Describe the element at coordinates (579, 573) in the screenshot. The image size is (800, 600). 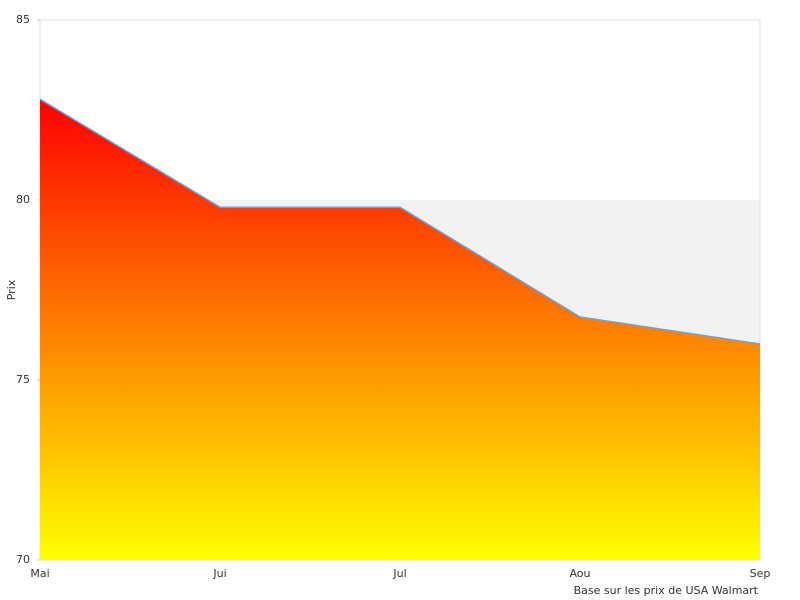
I see `x-tick-label: Aou` at that location.